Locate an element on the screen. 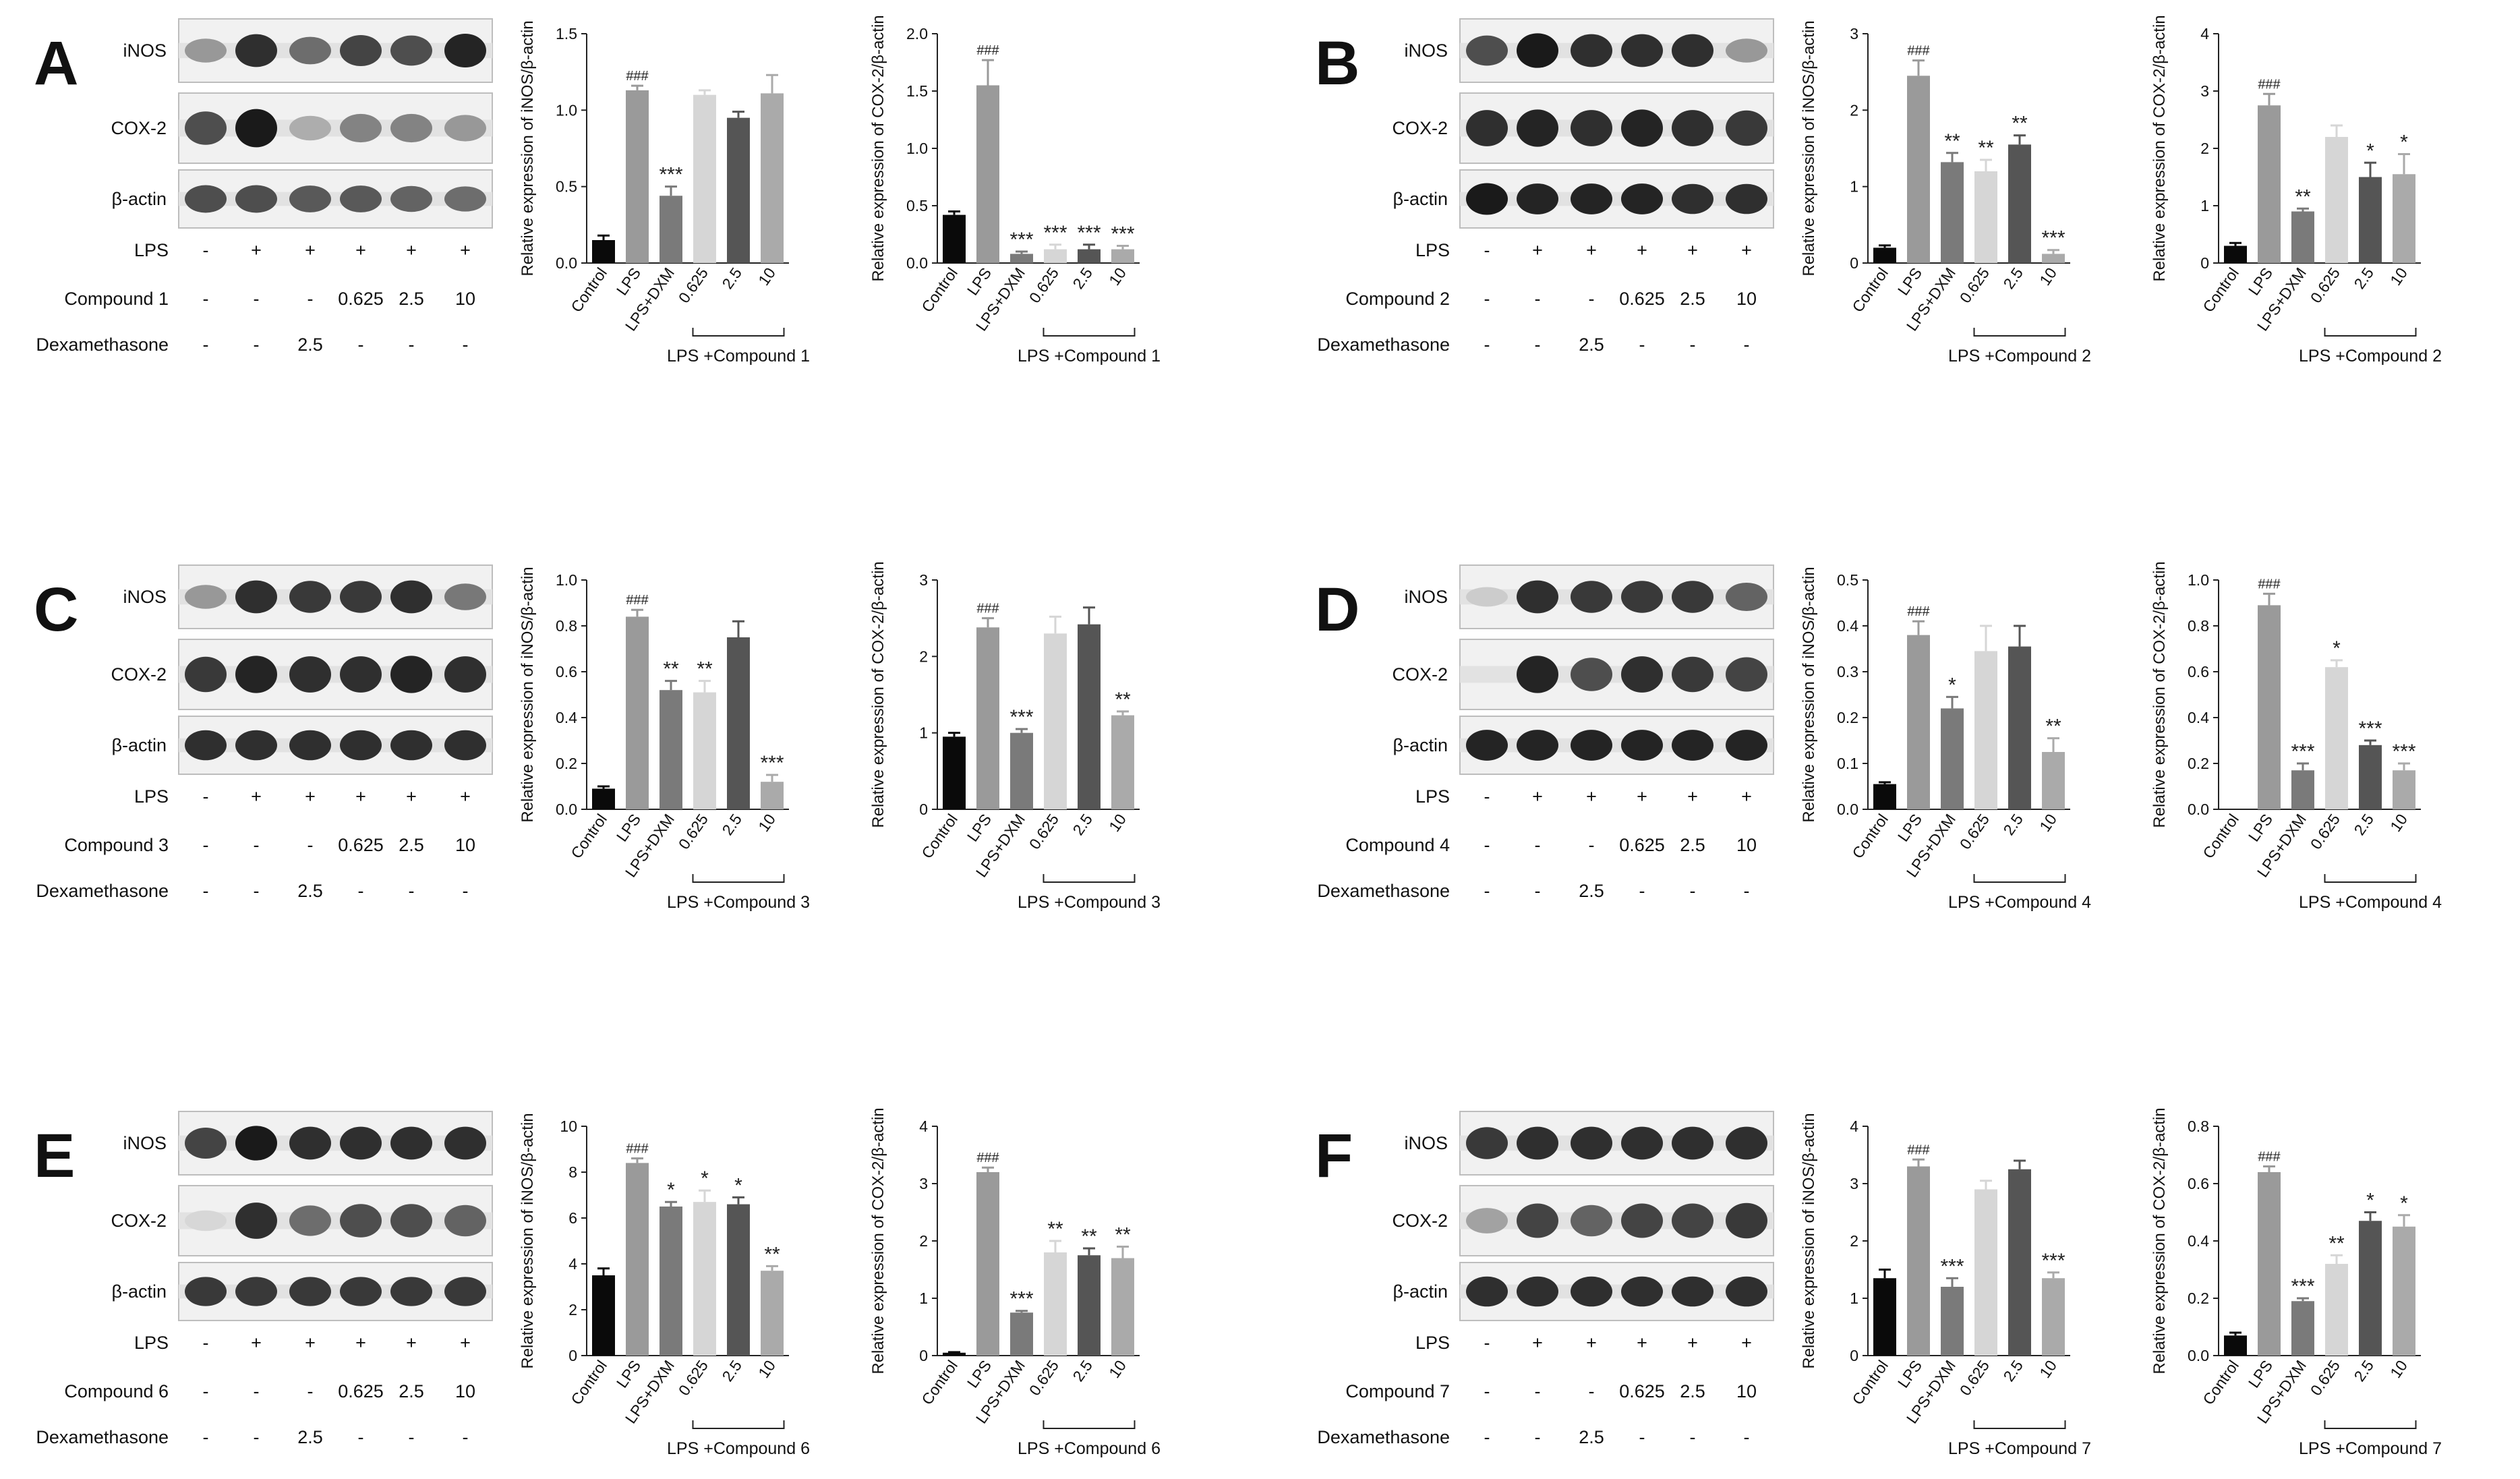 This screenshot has height=1479, width=2520. group-label: LPS +Compound 4 is located at coordinates (2371, 903).